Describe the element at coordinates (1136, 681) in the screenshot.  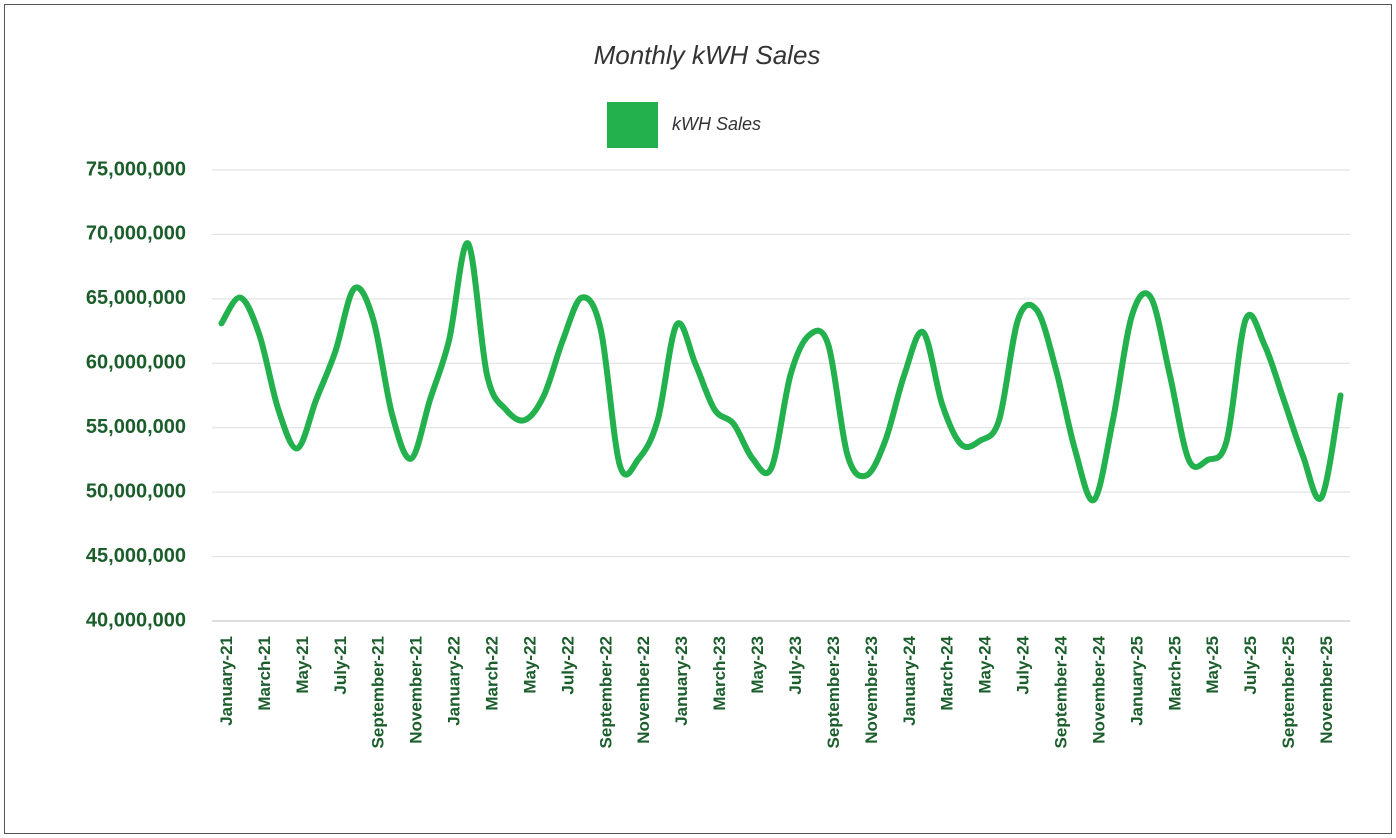
I see `x-tick-label: January-25` at that location.